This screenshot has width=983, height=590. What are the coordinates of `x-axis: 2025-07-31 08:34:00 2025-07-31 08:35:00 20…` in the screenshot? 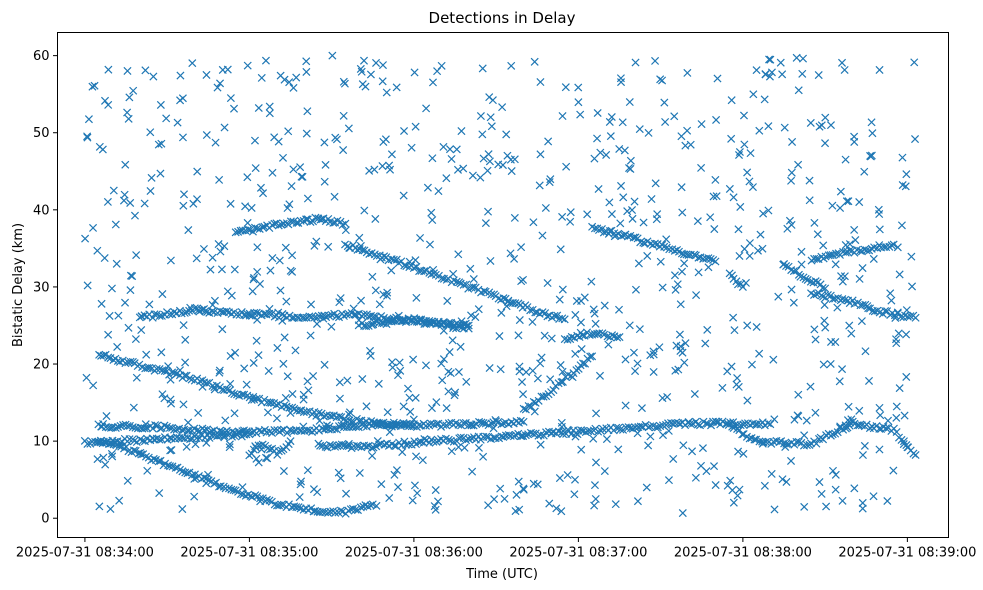 It's located at (496, 549).